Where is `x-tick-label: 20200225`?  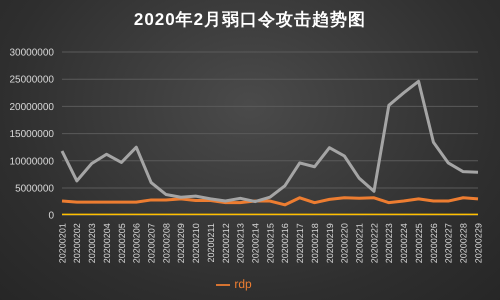
x-tick-label: 20200225 is located at coordinates (419, 243).